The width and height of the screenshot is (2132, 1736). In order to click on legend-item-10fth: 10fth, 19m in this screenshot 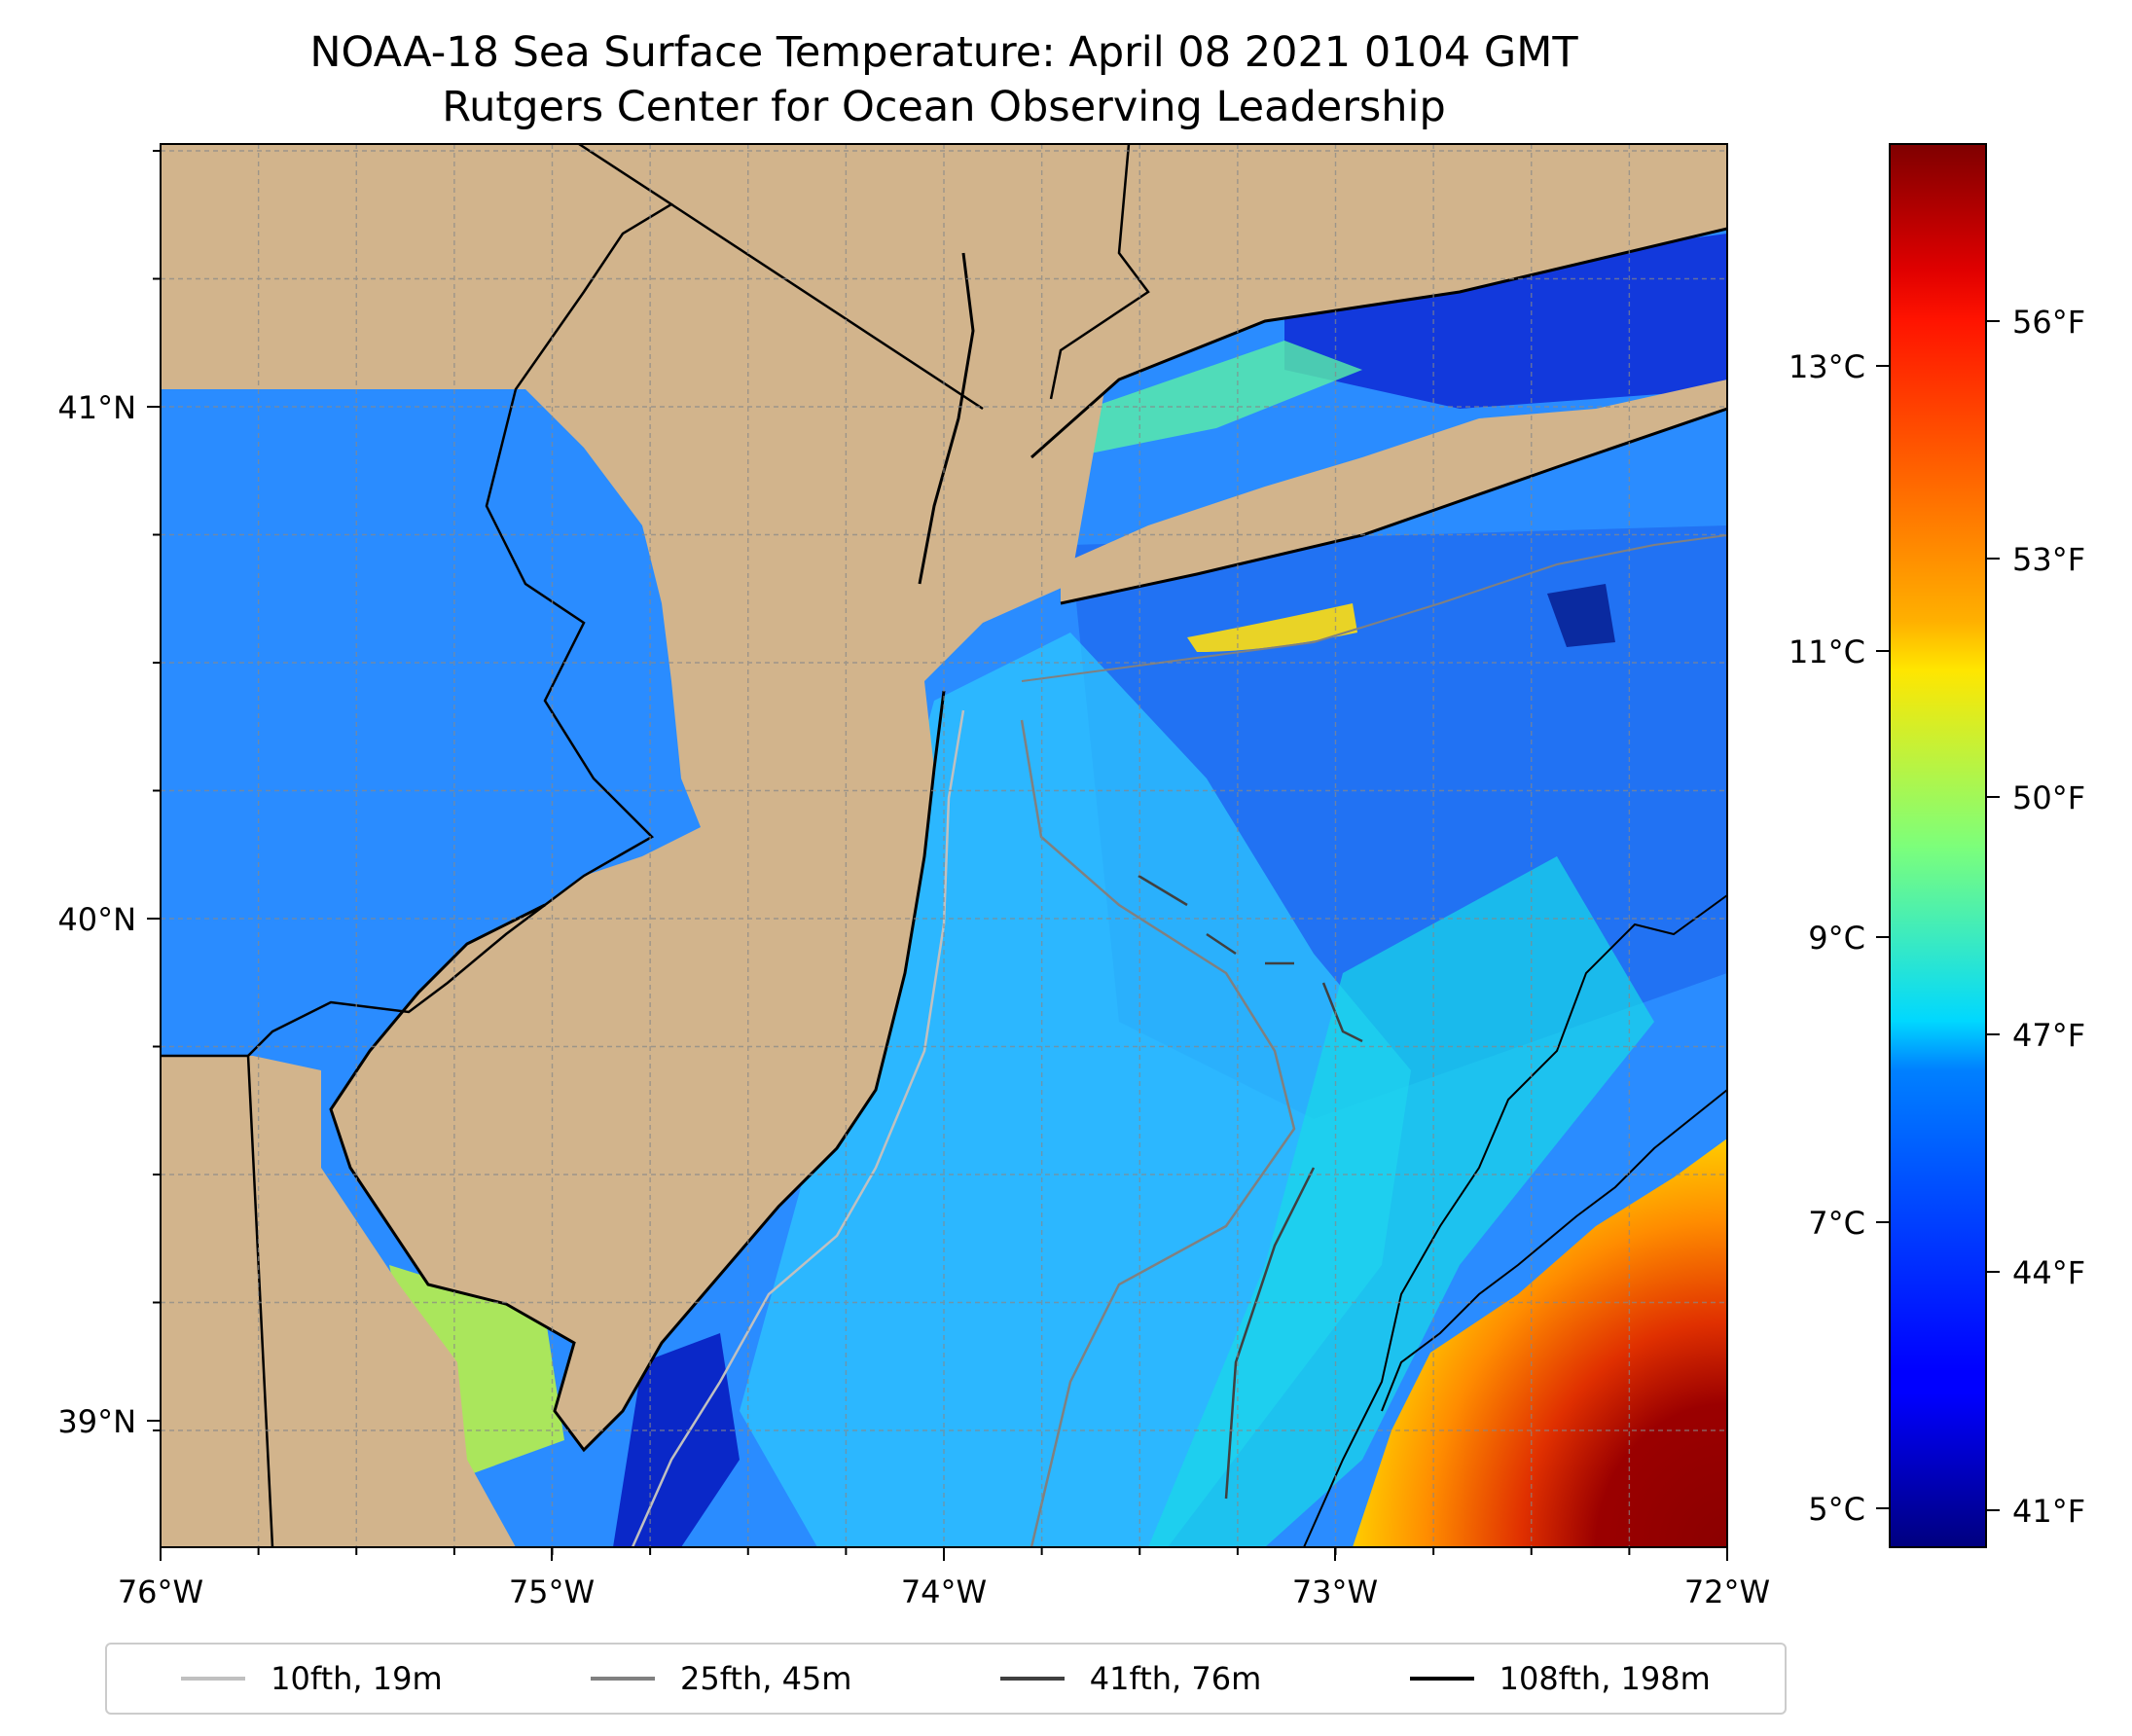, I will do `click(312, 1679)`.